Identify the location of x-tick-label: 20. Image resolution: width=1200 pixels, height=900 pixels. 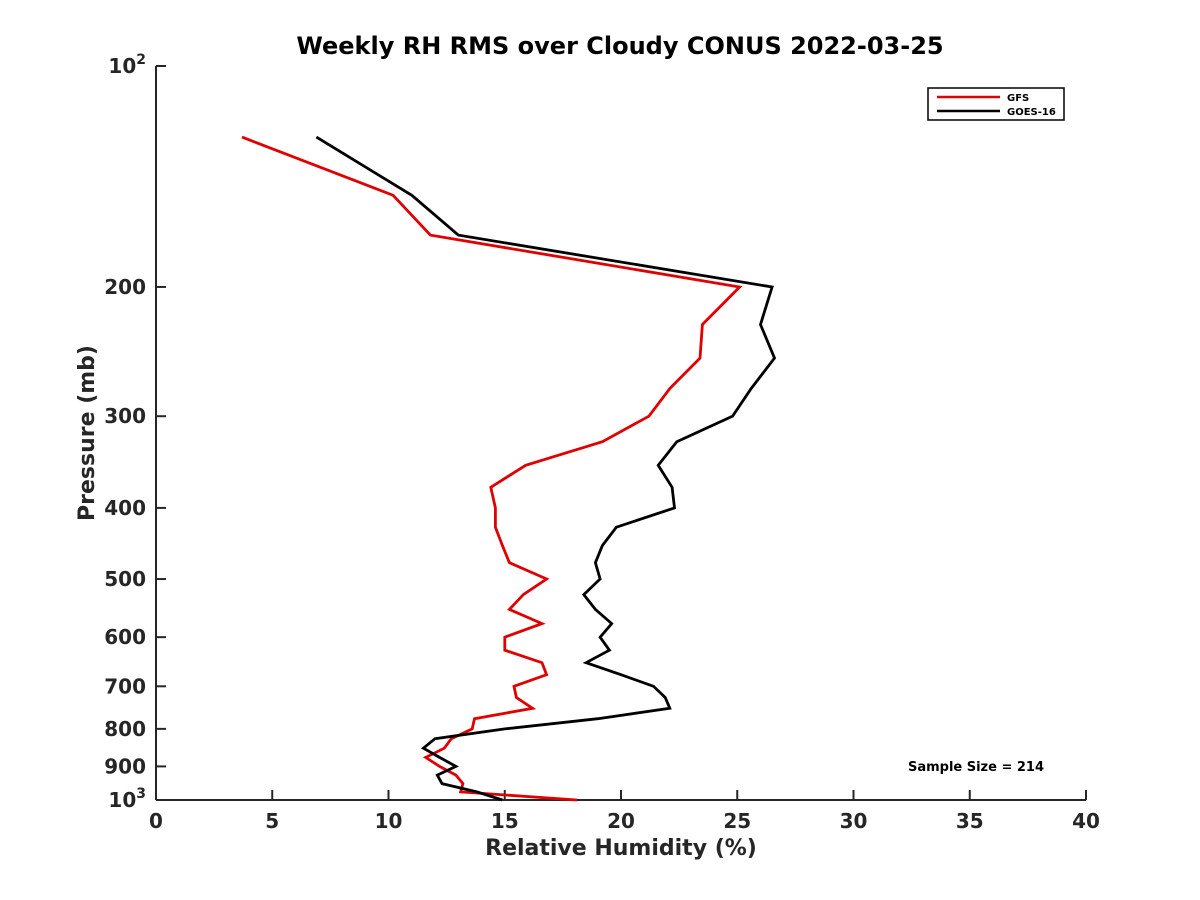
(621, 821).